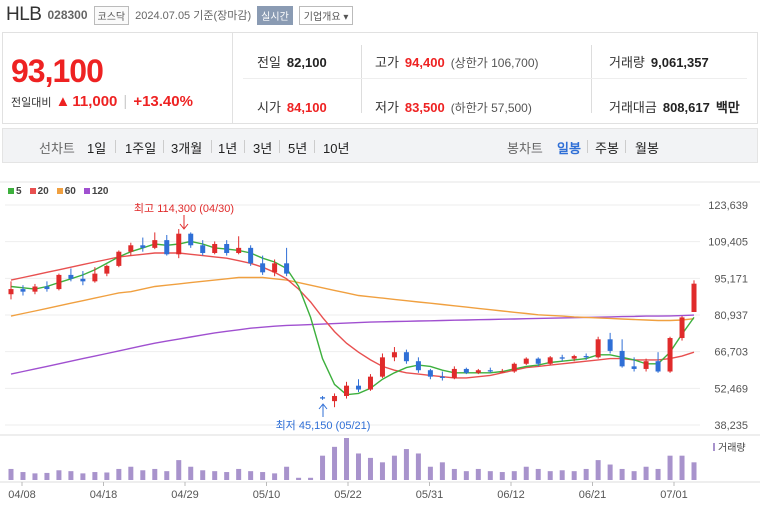 The height and width of the screenshot is (510, 760). Describe the element at coordinates (275, 15) in the screenshot. I see `realtime-button: 실시간` at that location.